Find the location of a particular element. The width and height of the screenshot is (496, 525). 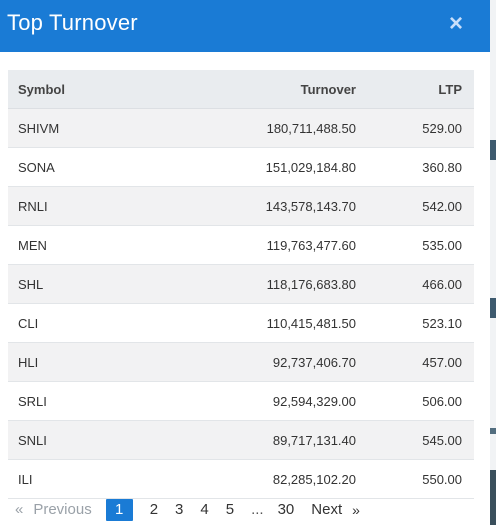

cell-symbol: HLI is located at coordinates (73, 362).